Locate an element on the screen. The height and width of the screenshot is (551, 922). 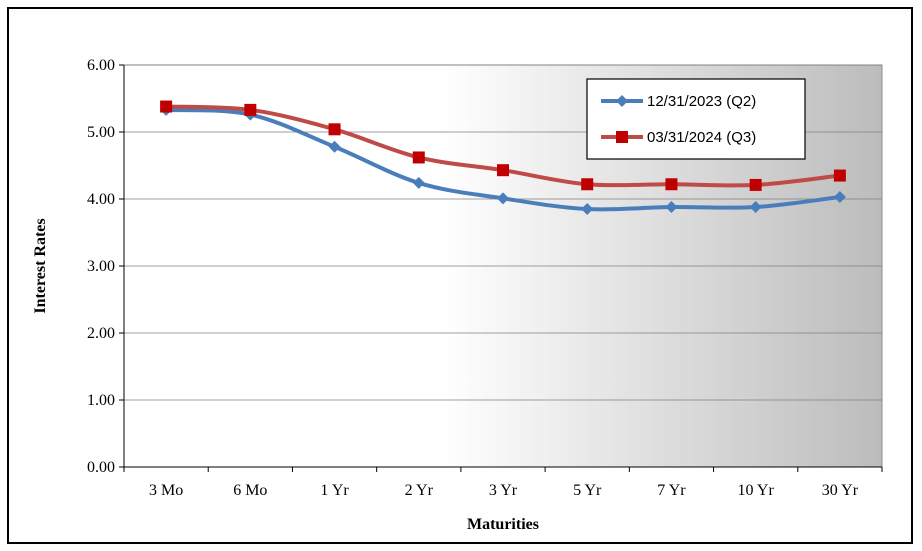
legend: 12/31/2023 (Q2) 03/31/2024 (Q3) is located at coordinates (696, 119).